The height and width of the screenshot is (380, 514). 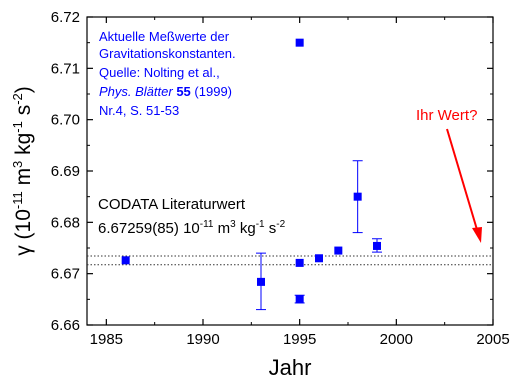 I want to click on codata-reference-band, so click(x=290, y=260).